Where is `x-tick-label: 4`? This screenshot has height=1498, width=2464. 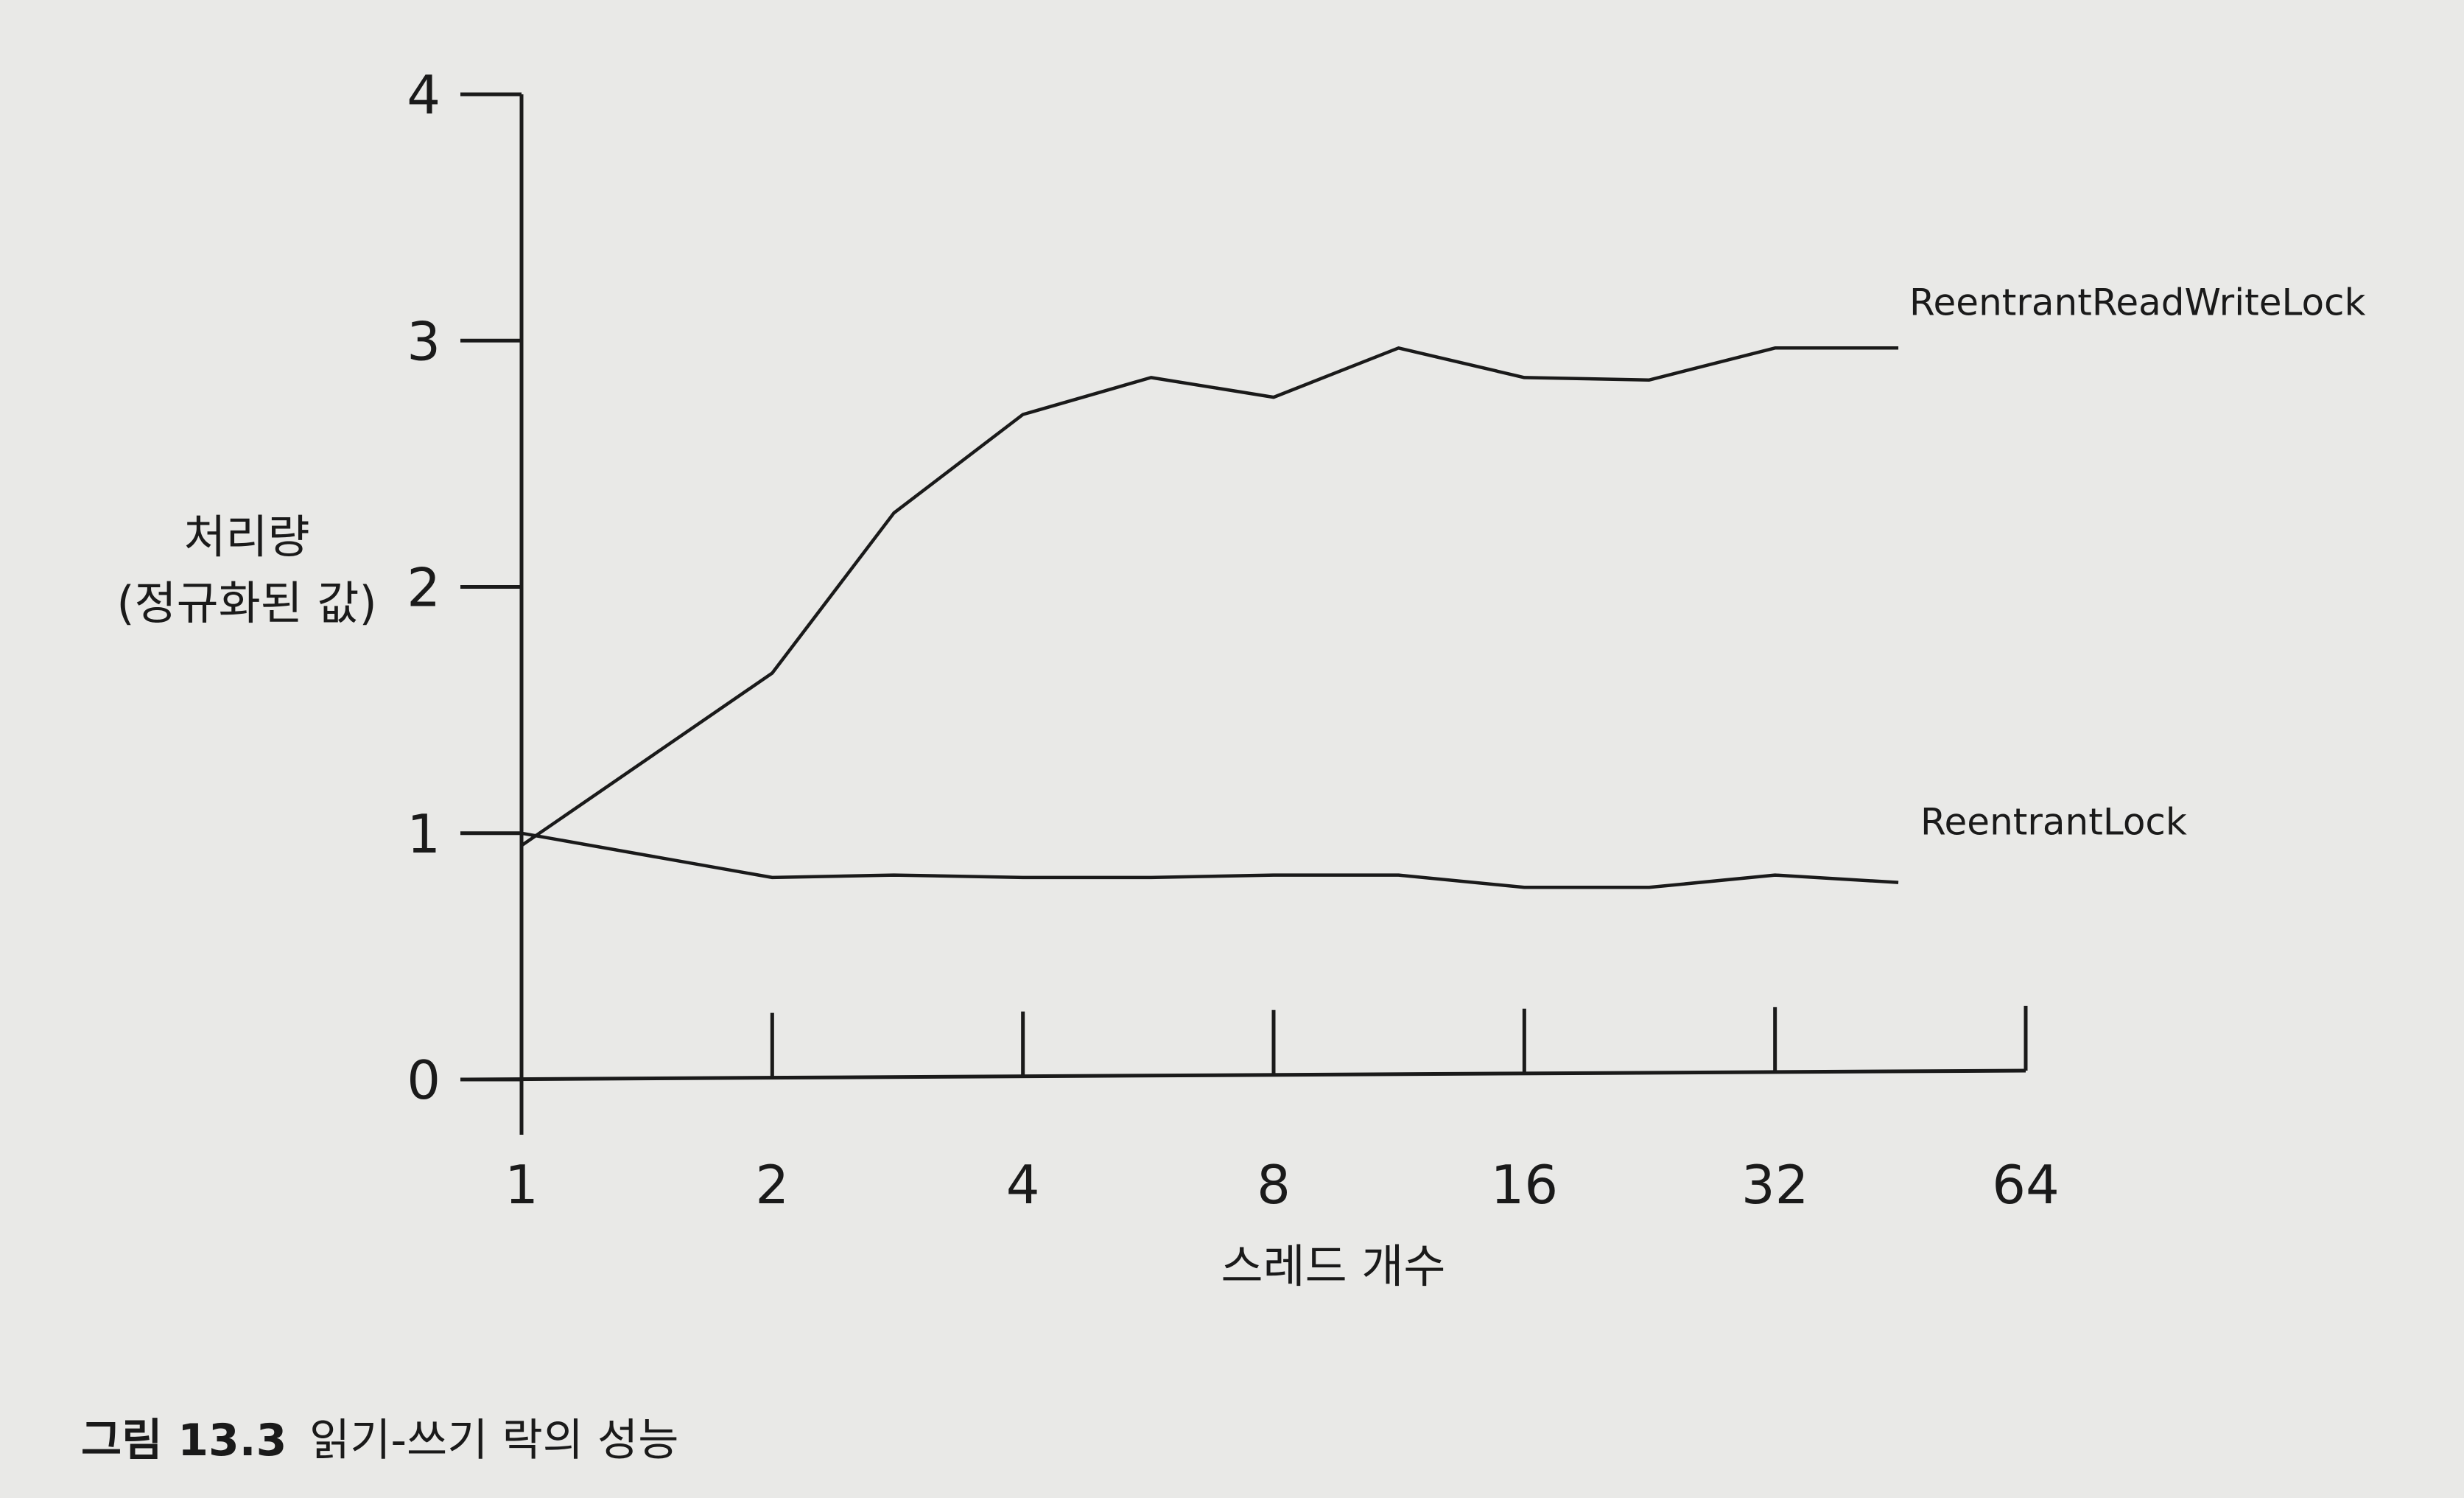
x-tick-label: 4 is located at coordinates (1023, 1185).